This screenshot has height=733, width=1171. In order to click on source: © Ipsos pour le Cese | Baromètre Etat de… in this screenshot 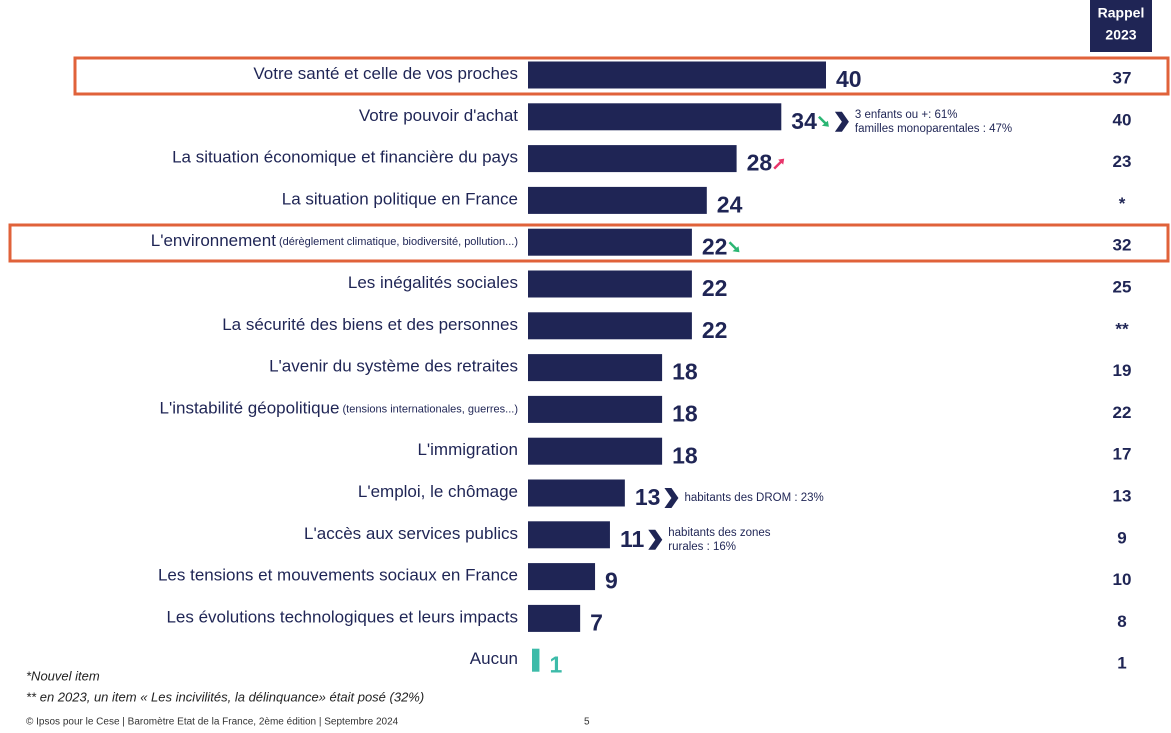, I will do `click(212, 722)`.